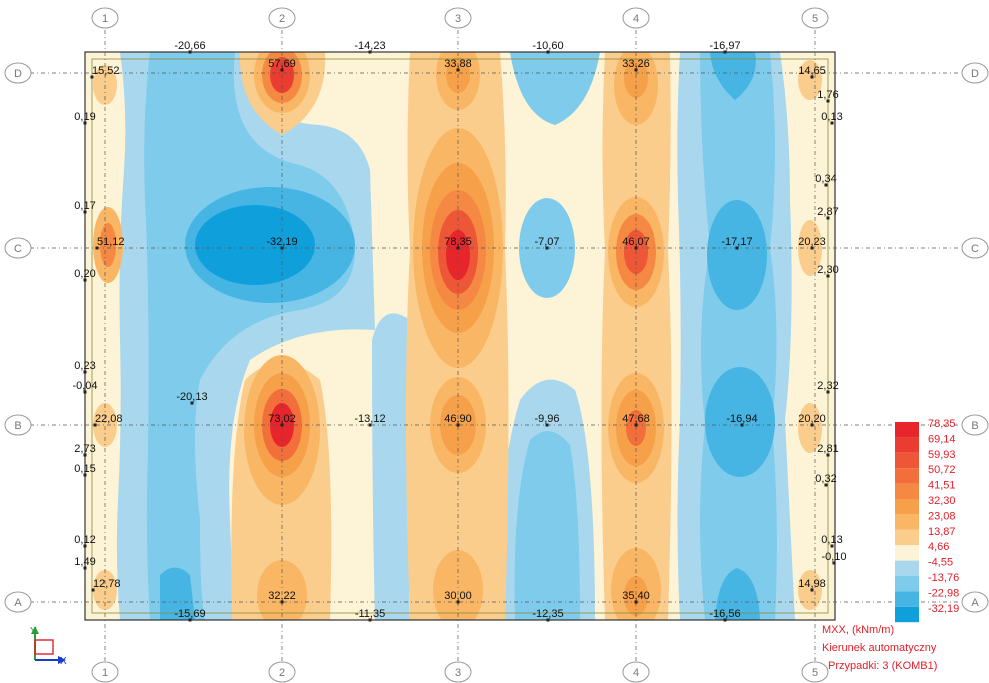  I want to click on svg-text: 51,12, so click(111, 242).